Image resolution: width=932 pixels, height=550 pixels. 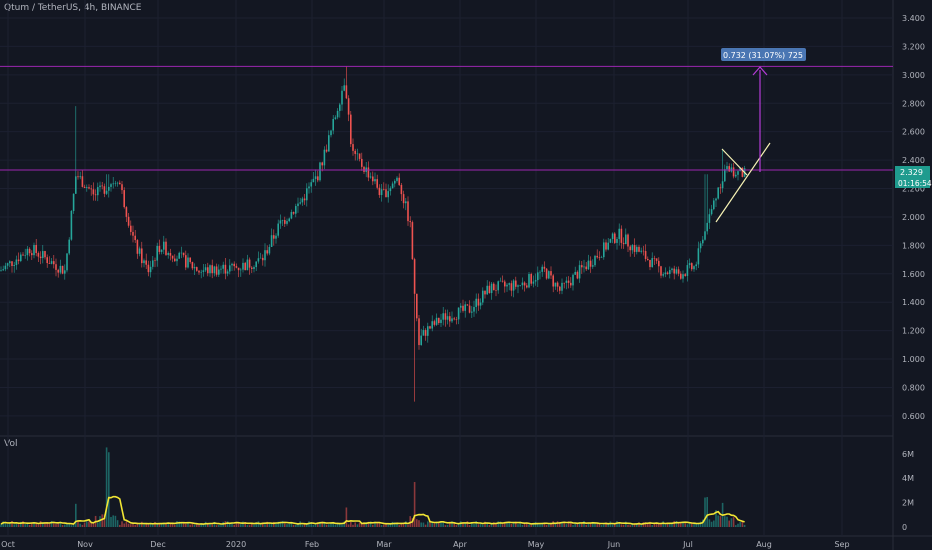 I want to click on price-tick-label: 1.000, so click(x=913, y=359).